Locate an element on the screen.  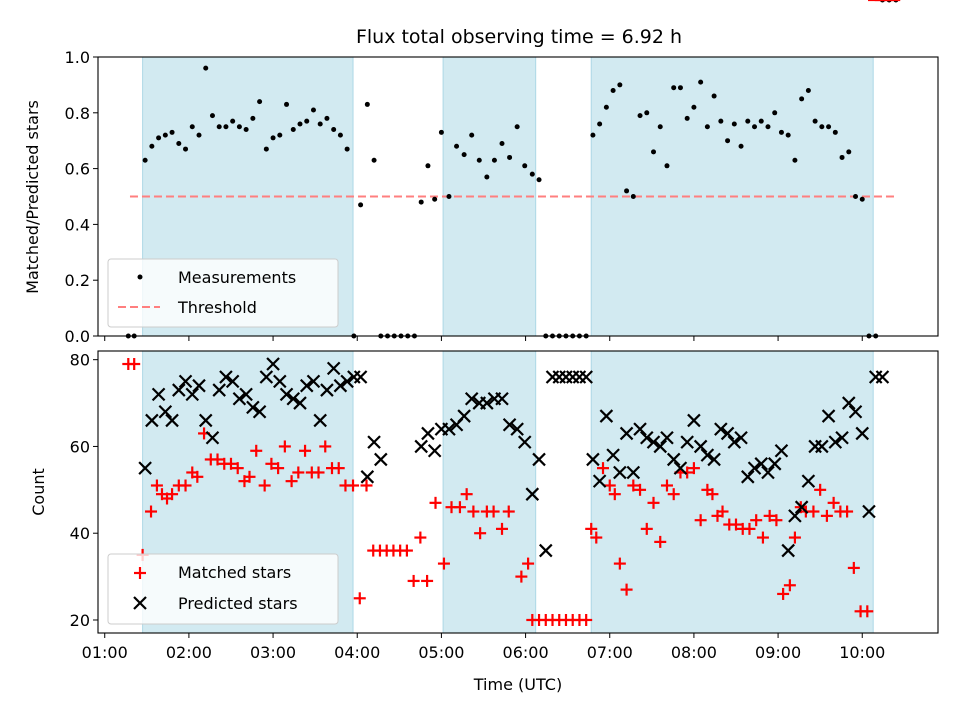
x-tick-label: 02:00 is located at coordinates (189, 652).